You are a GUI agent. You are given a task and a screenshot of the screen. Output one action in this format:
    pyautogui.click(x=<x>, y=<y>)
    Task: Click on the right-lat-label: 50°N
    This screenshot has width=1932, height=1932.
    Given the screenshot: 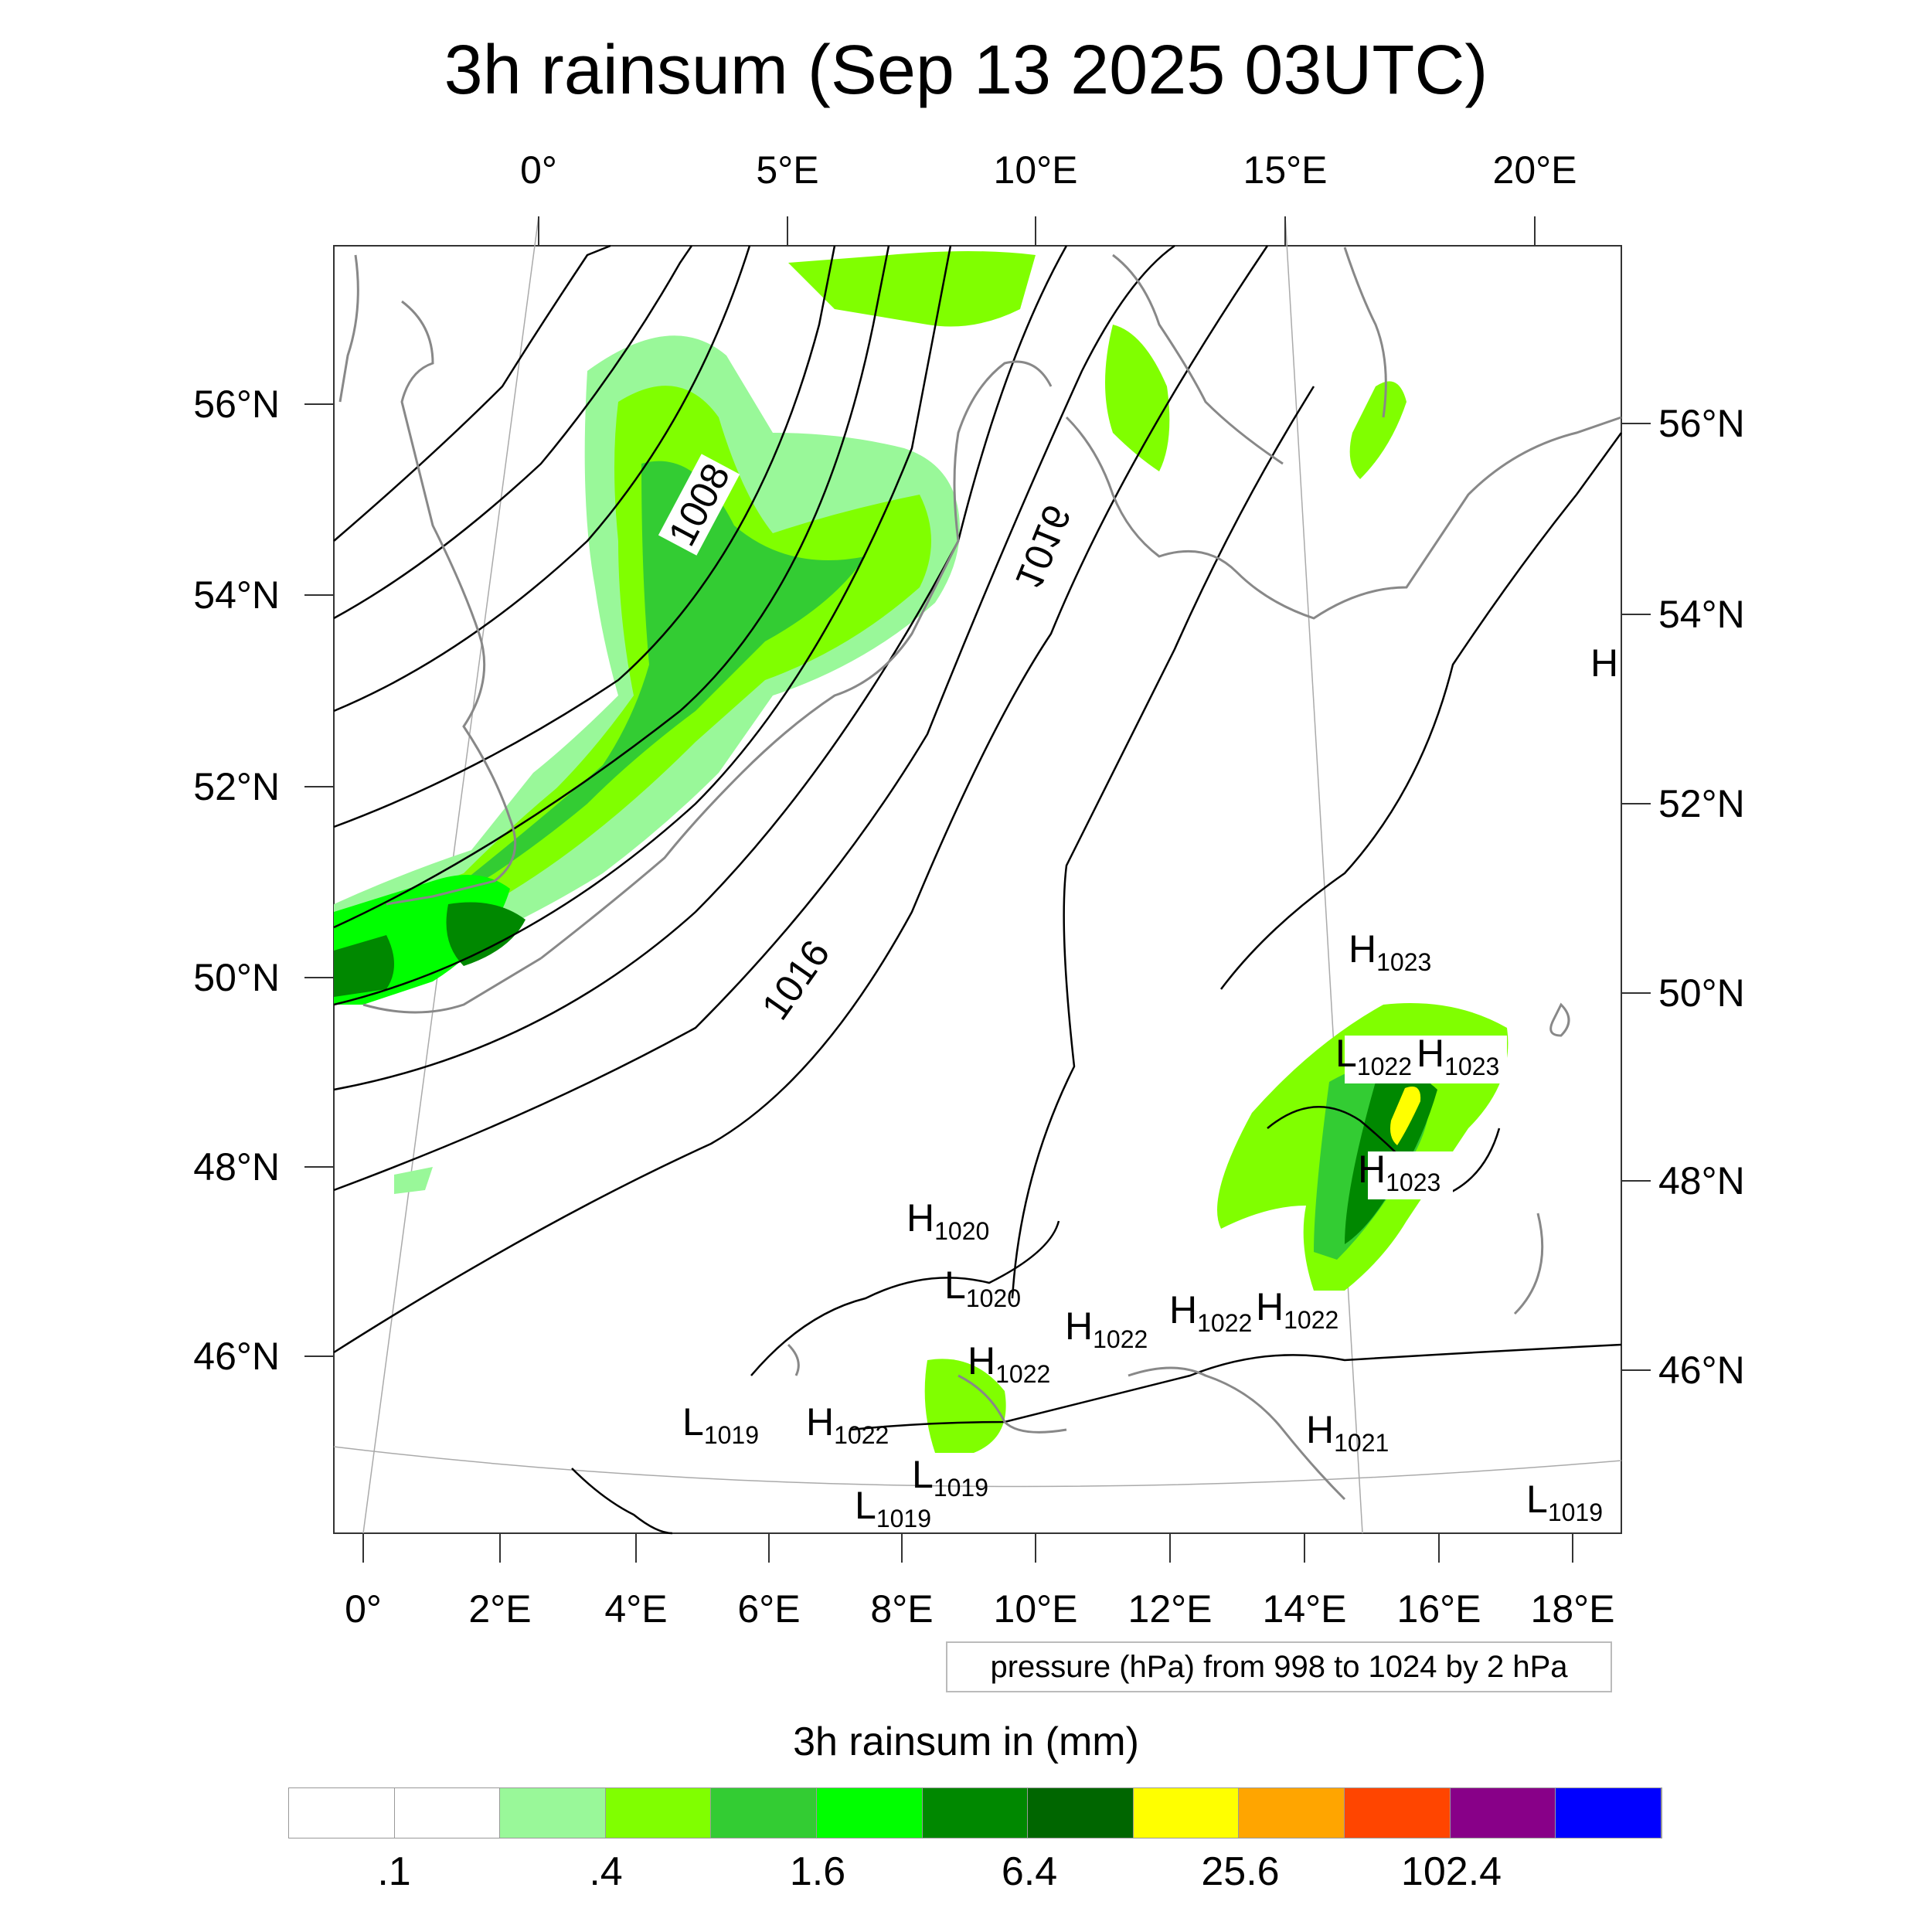 What is the action you would take?
    pyautogui.click(x=1701, y=993)
    